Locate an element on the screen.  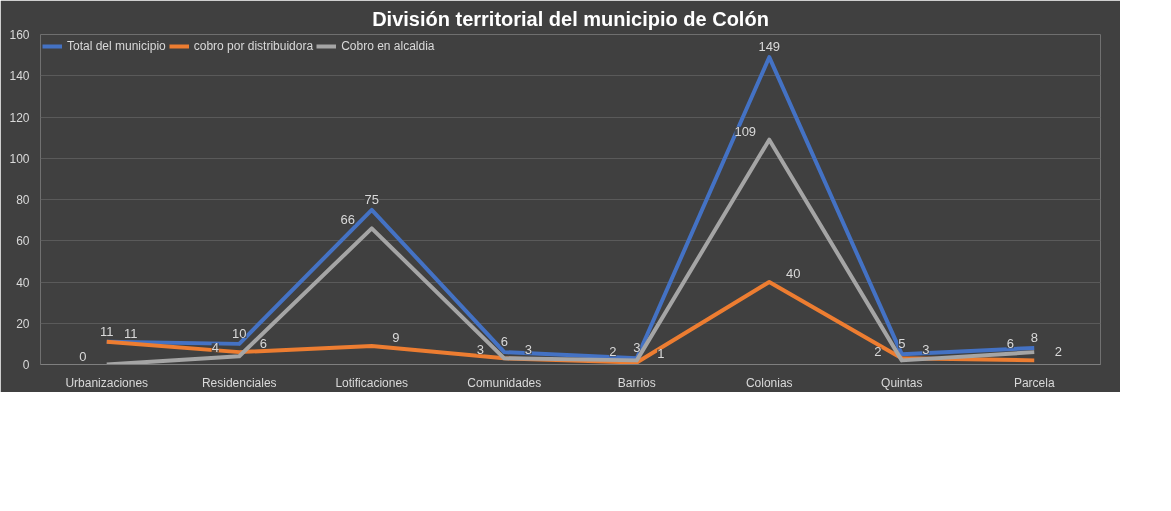
data-label: 0 is located at coordinates (83, 356).